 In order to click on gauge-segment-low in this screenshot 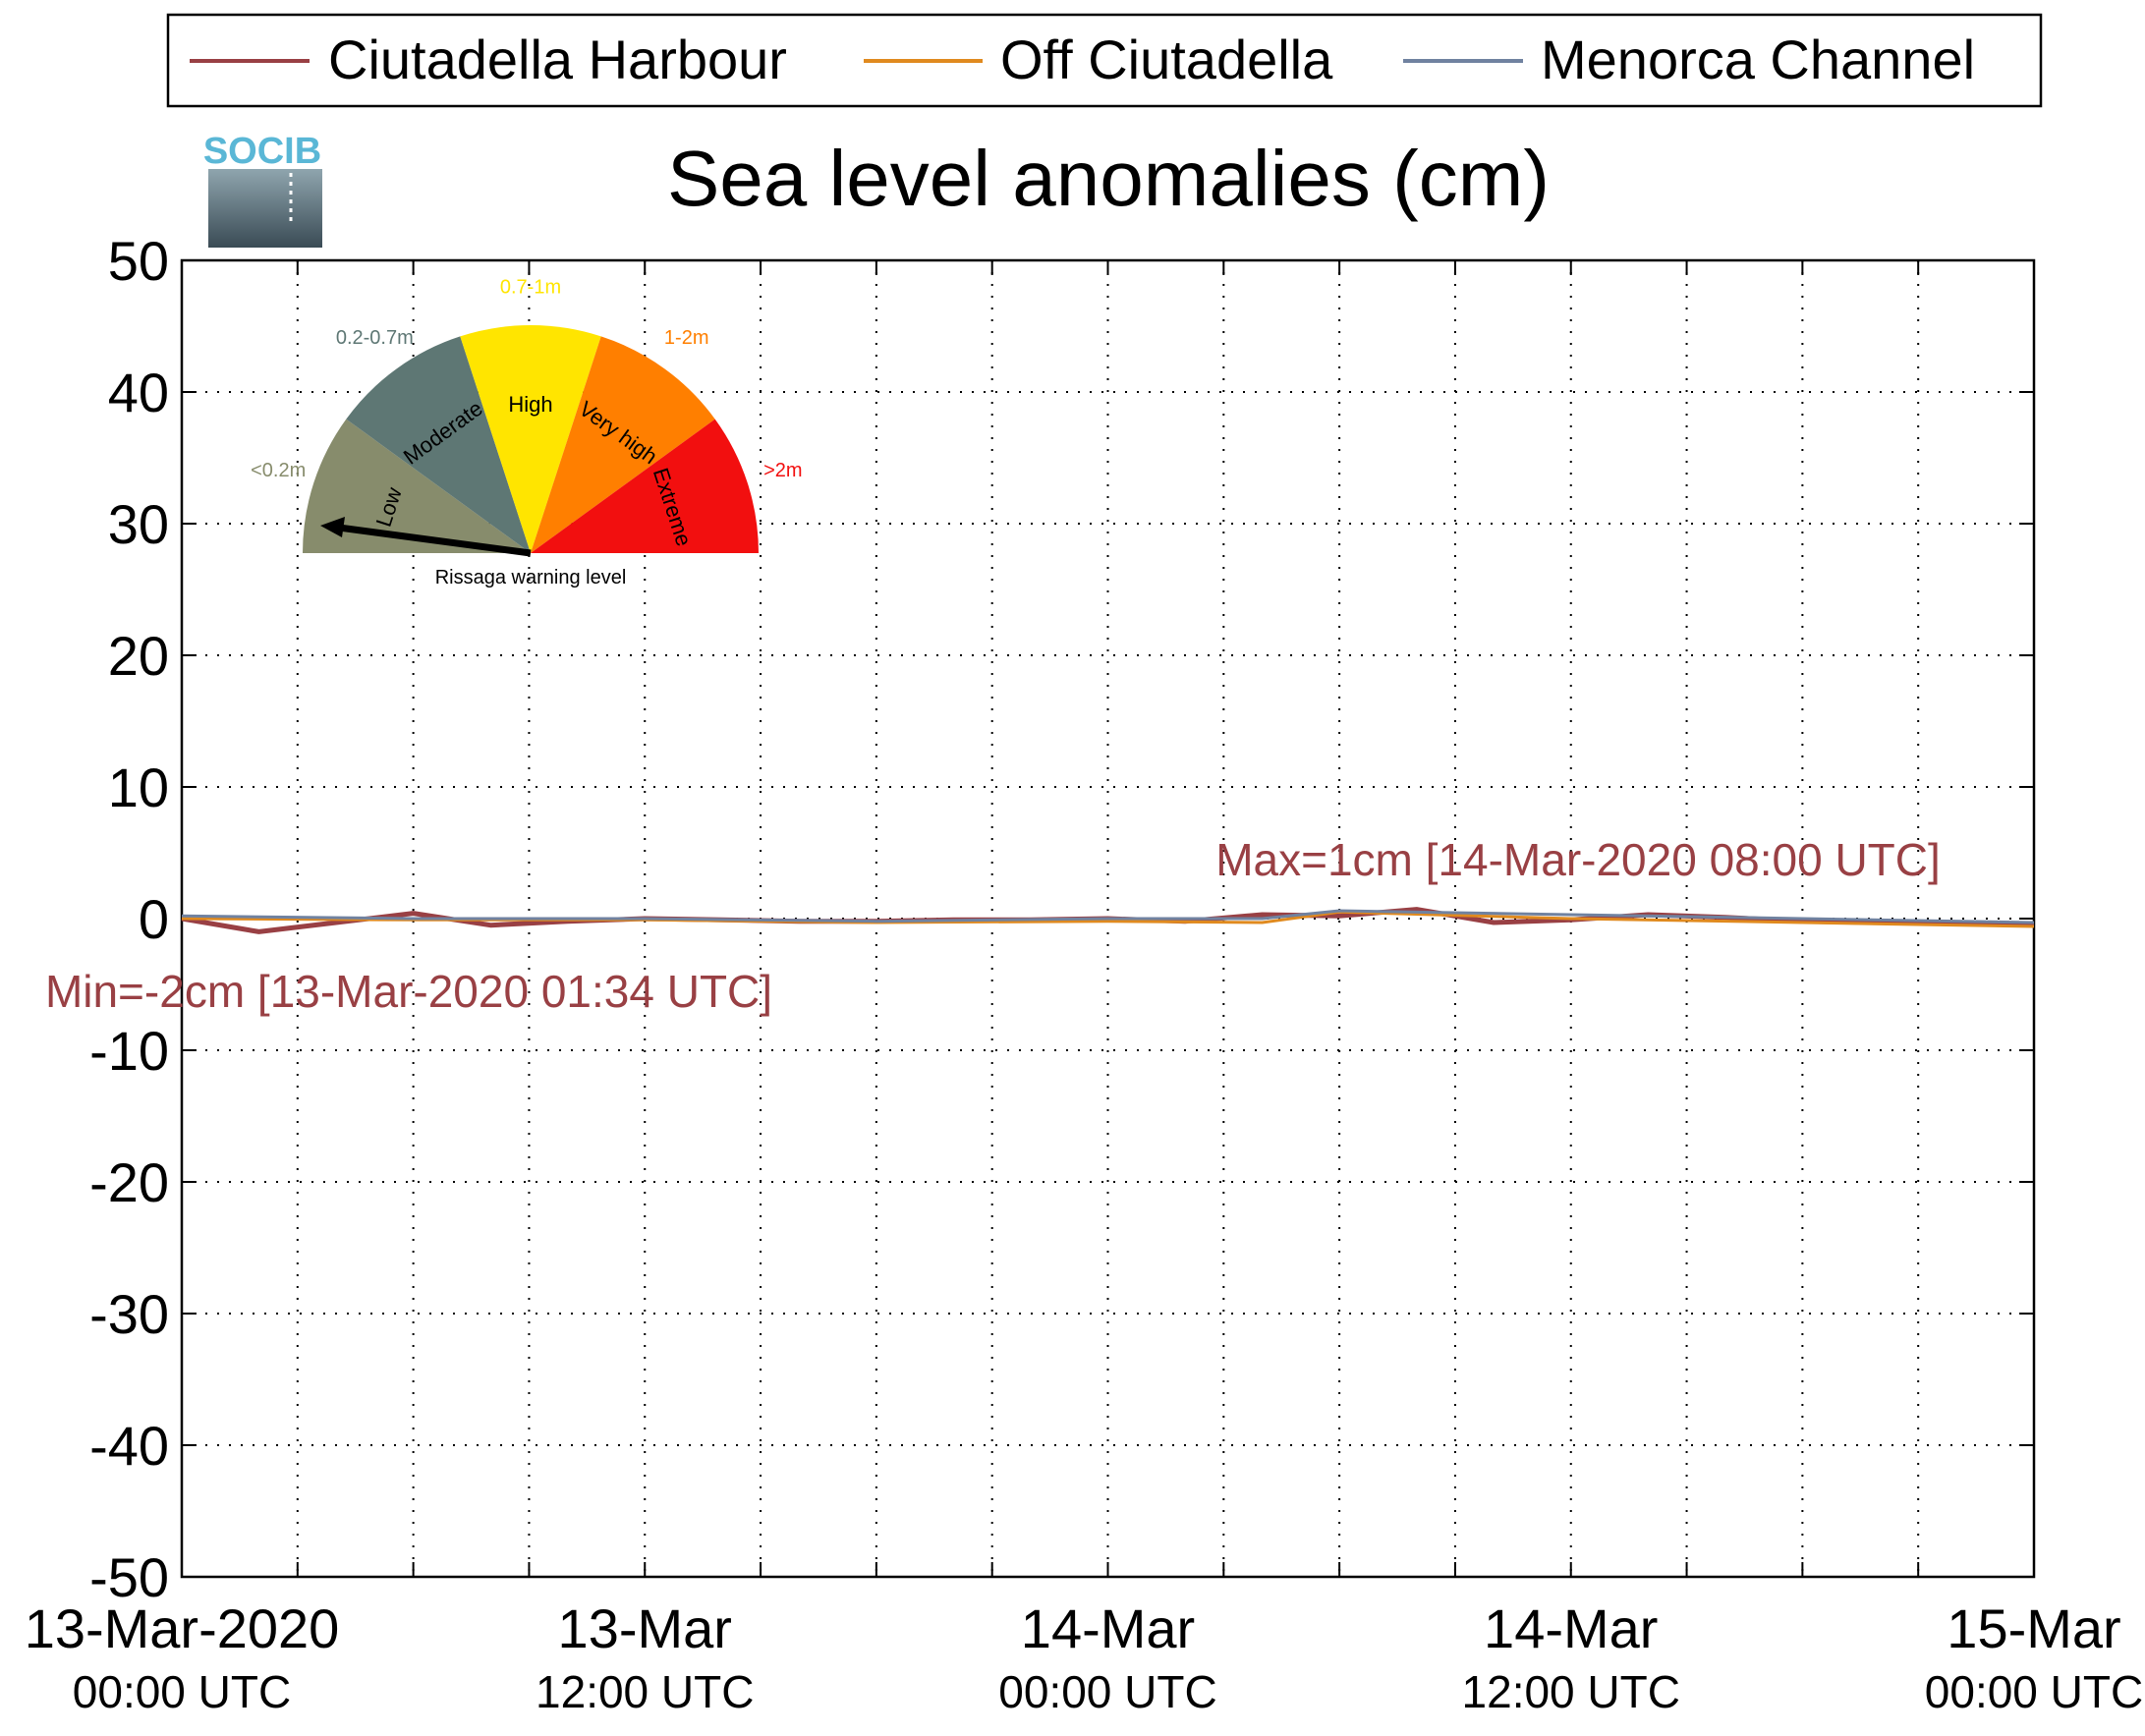, I will do `click(417, 486)`.